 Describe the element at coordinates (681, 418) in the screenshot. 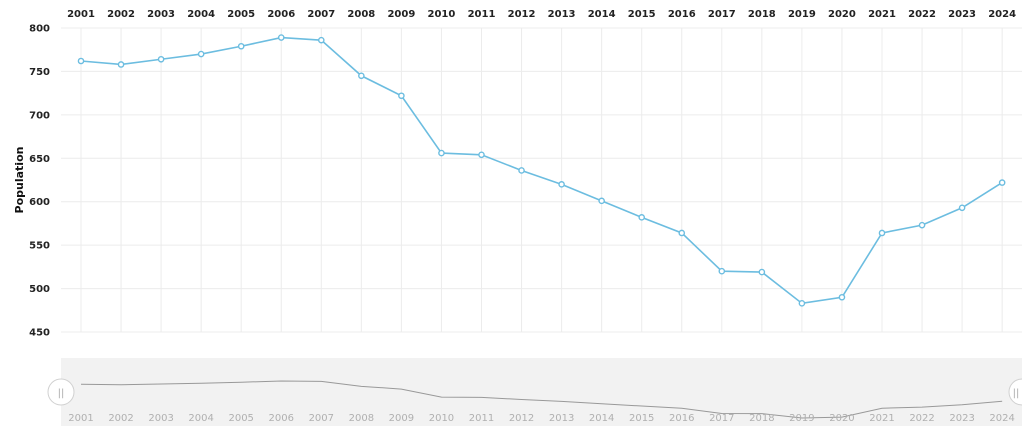

I see `navigator-tick-label: 2016` at that location.